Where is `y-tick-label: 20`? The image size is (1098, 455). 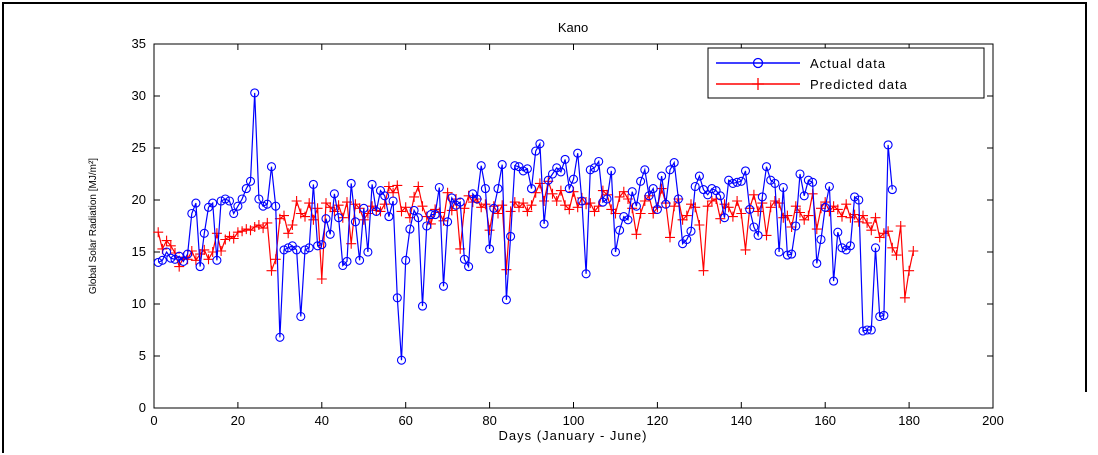
y-tick-label: 20 is located at coordinates (139, 199).